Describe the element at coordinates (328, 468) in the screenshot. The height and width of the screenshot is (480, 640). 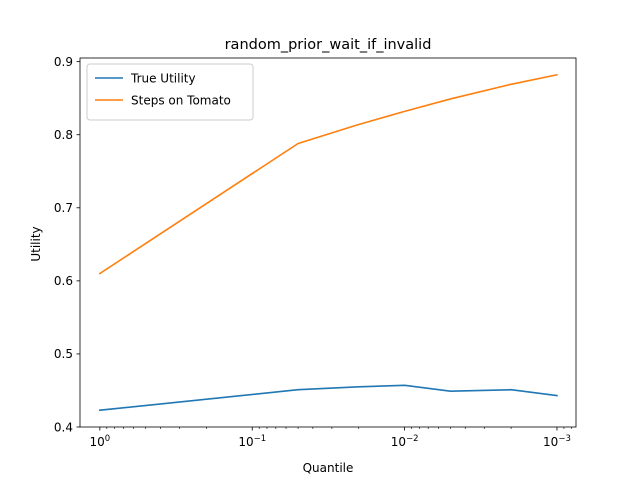
I see `x-axis-label: Quantile` at that location.